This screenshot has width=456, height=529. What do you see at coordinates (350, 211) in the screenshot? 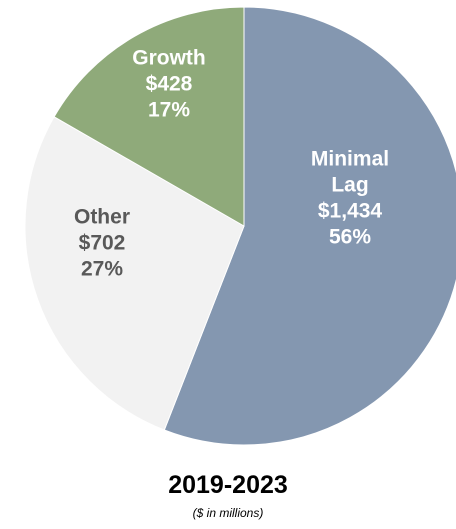
I see `data-label: $1,434` at bounding box center [350, 211].